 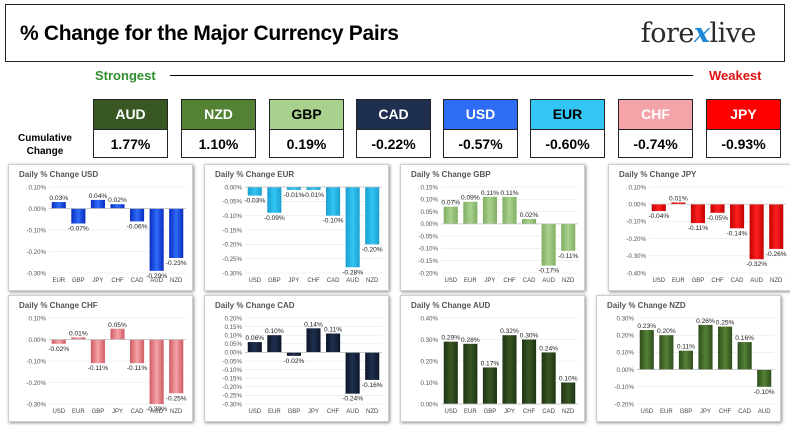 I want to click on chart-title: Daily % Change EUR, so click(x=255, y=174).